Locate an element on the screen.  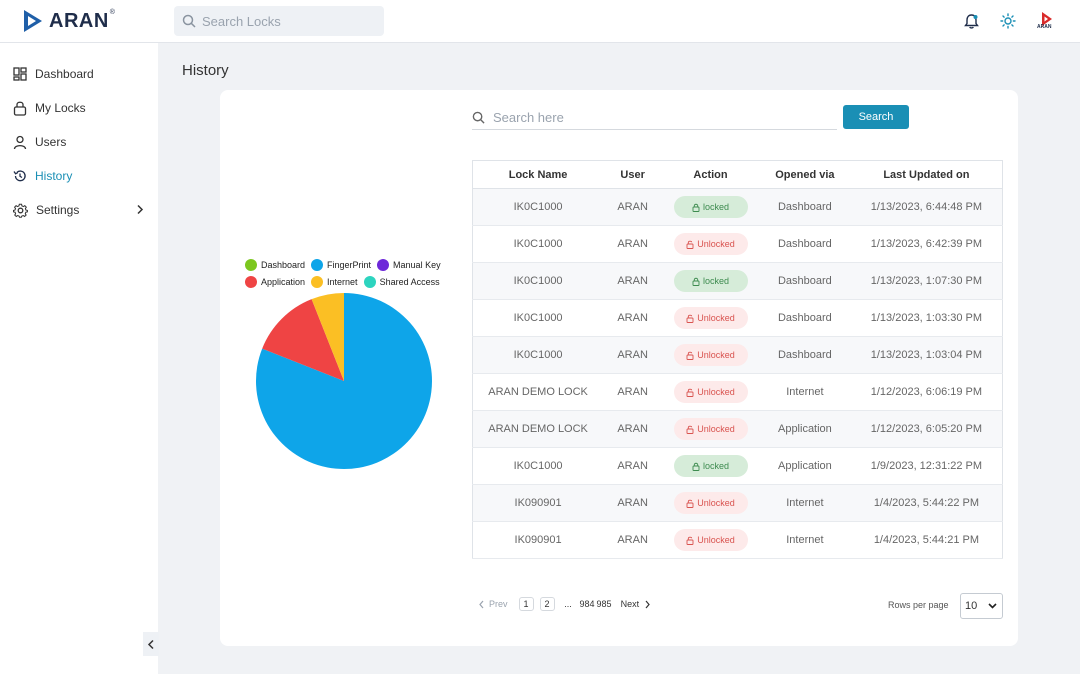
legend-label: FingerPrint is located at coordinates (349, 264).